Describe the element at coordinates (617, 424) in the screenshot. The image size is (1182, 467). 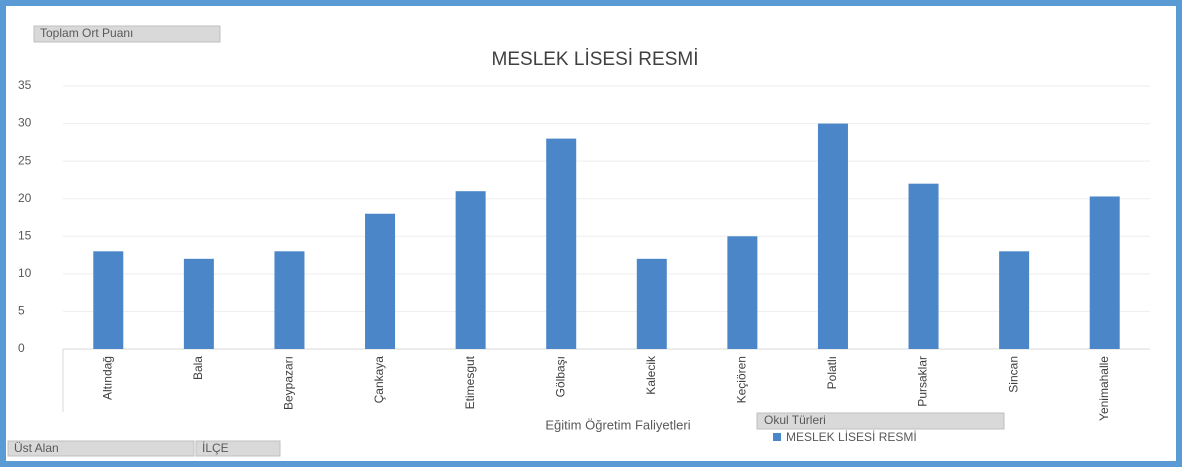
I see `x-axis-title: Eğitim Öğretim Faliyetleri` at that location.